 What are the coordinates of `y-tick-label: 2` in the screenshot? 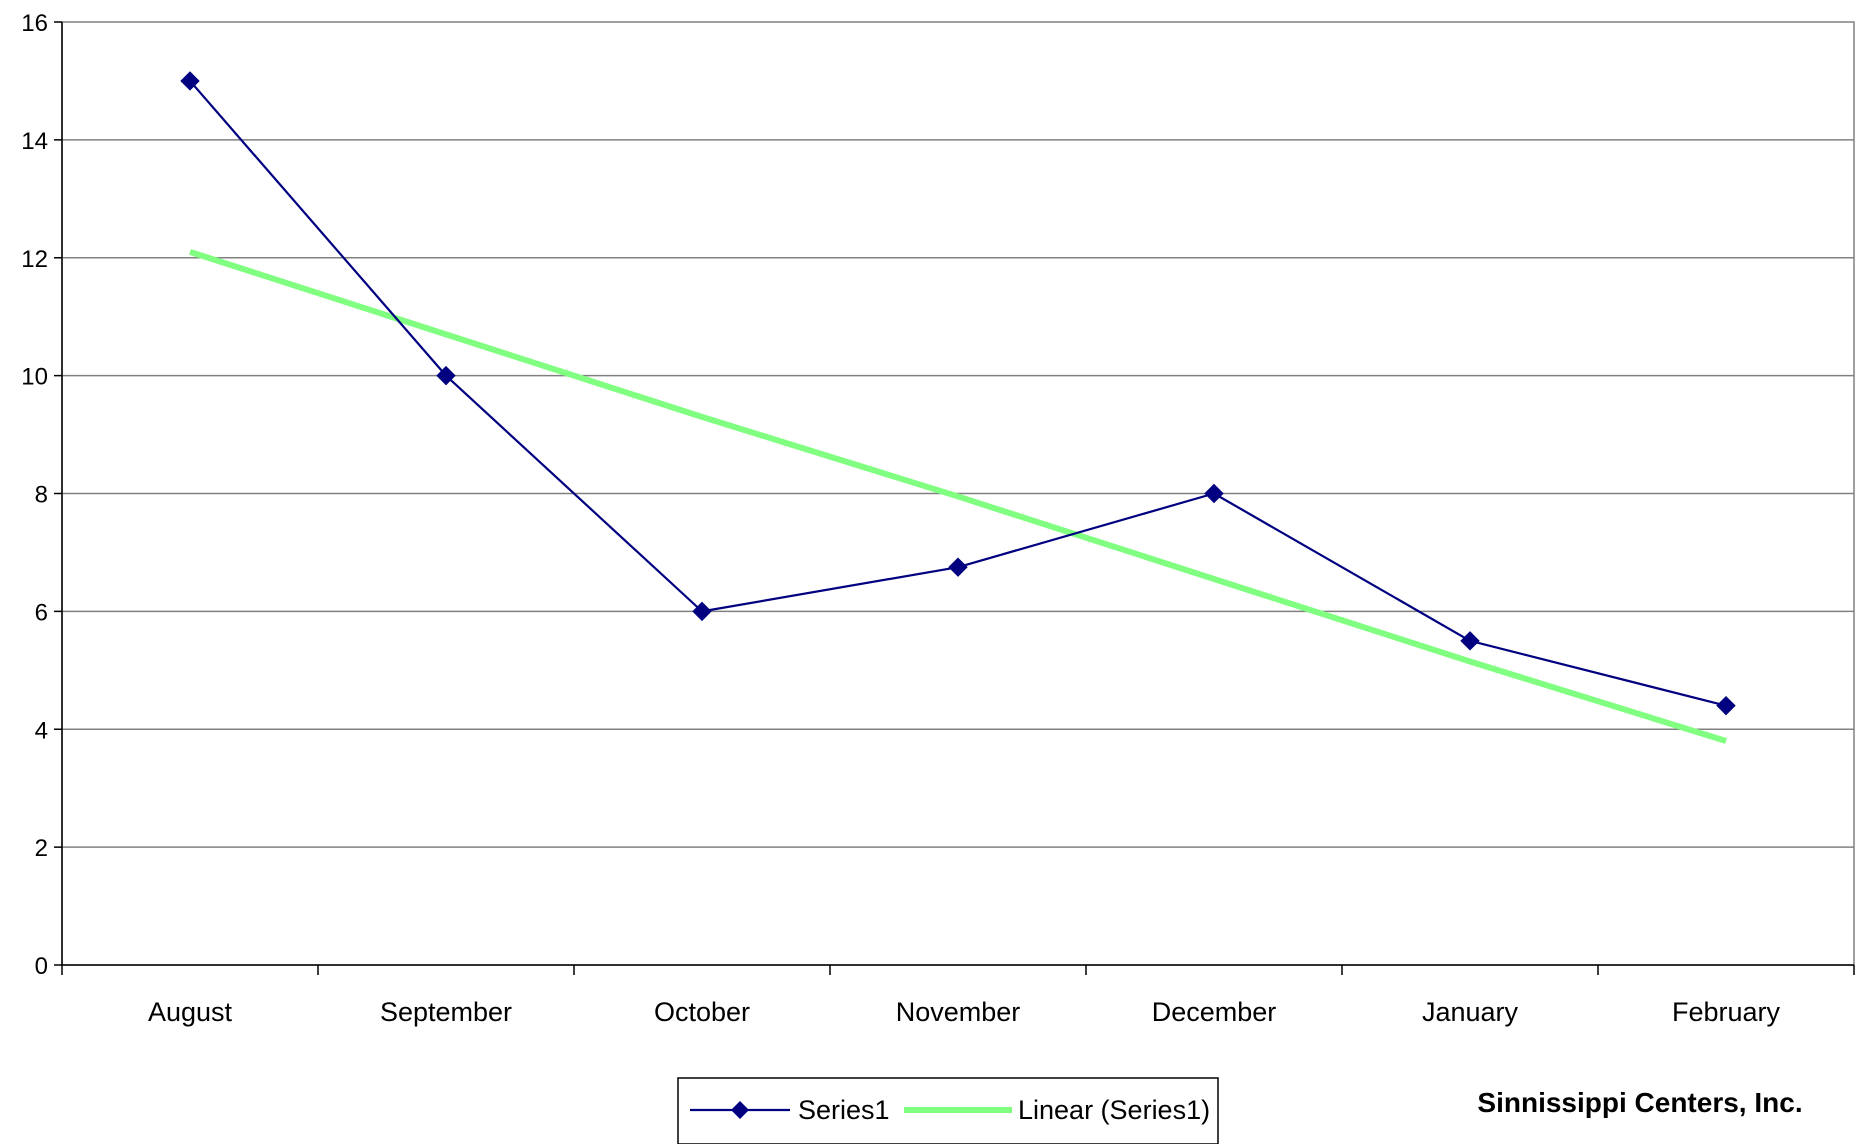 It's located at (41, 848).